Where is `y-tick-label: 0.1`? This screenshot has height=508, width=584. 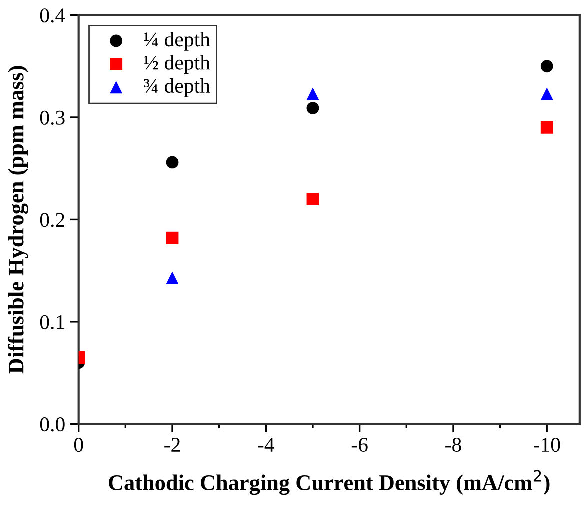
y-tick-label: 0.1 is located at coordinates (52, 322).